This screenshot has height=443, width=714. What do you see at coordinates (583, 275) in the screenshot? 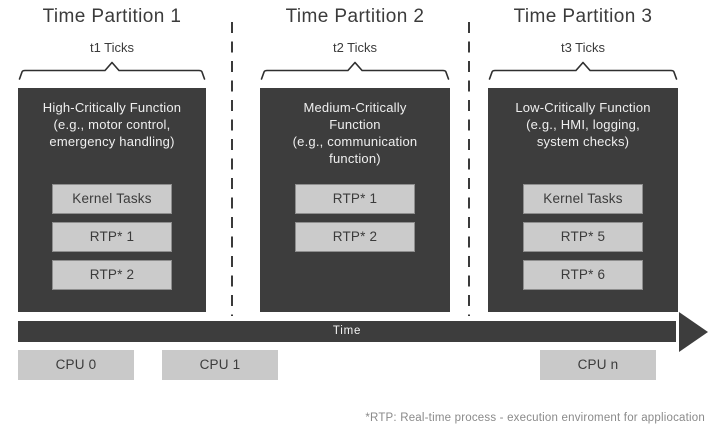
I see `task-box: RTP* 6` at bounding box center [583, 275].